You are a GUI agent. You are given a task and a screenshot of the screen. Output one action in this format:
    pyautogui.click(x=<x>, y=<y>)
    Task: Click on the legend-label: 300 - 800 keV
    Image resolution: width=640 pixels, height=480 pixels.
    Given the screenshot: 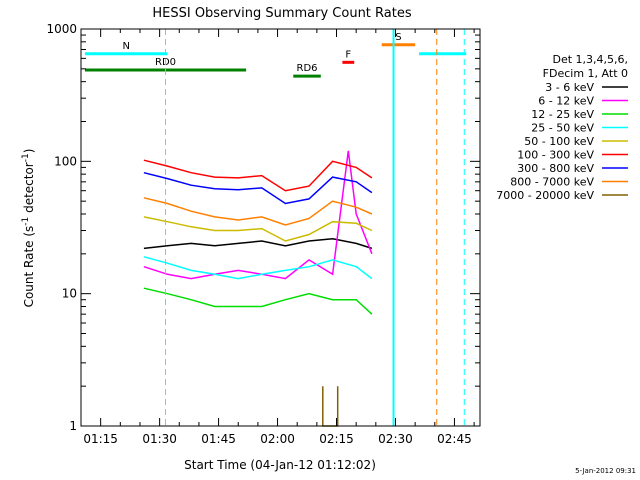 What is the action you would take?
    pyautogui.click(x=555, y=168)
    